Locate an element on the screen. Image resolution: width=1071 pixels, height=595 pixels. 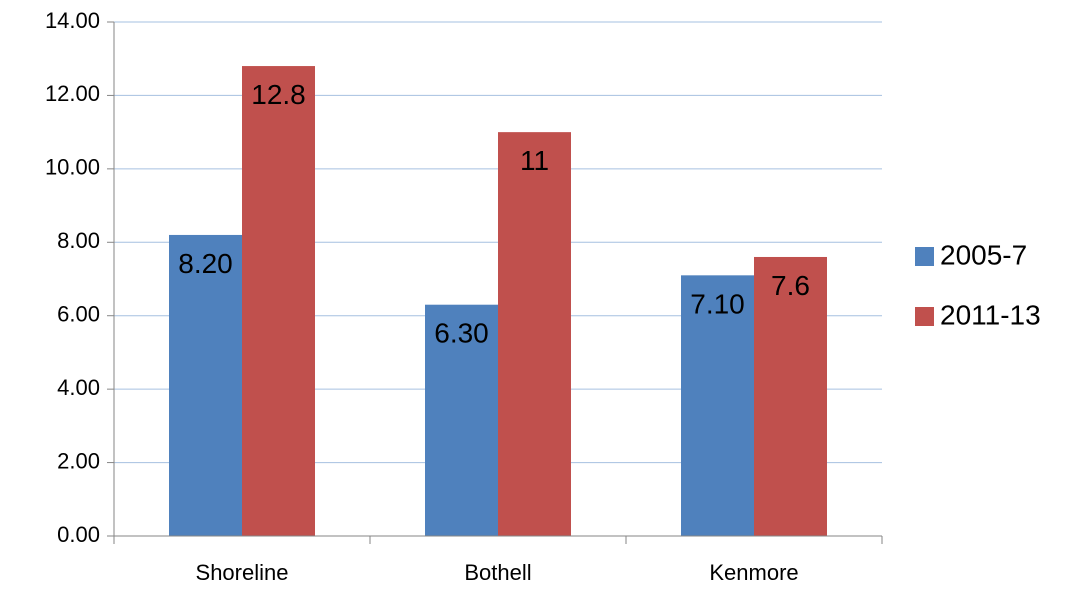
legend: 2005-7 2011-13 is located at coordinates (978, 284).